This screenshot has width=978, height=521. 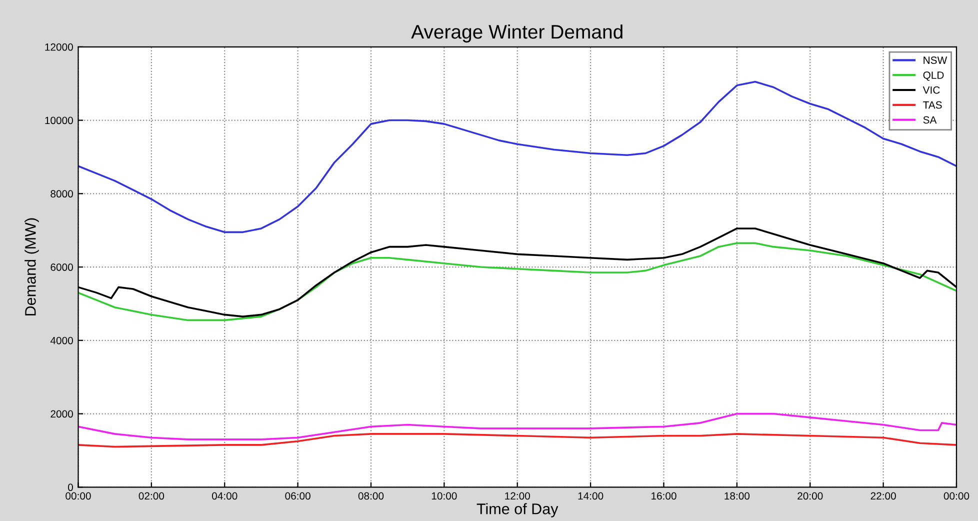 I want to click on x-tick-label: 04:00, so click(x=225, y=496).